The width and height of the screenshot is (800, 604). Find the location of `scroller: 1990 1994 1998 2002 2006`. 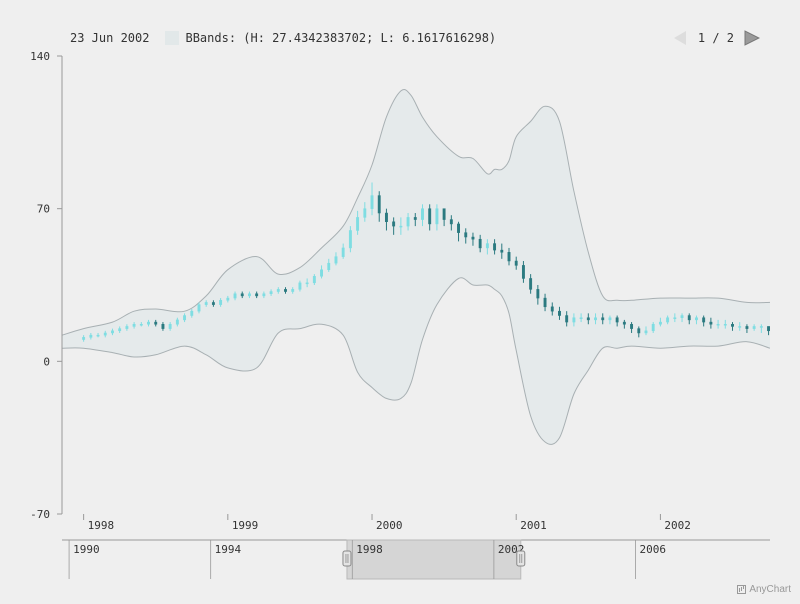

scroller: 1990 1994 1998 2002 2006 is located at coordinates (416, 559).